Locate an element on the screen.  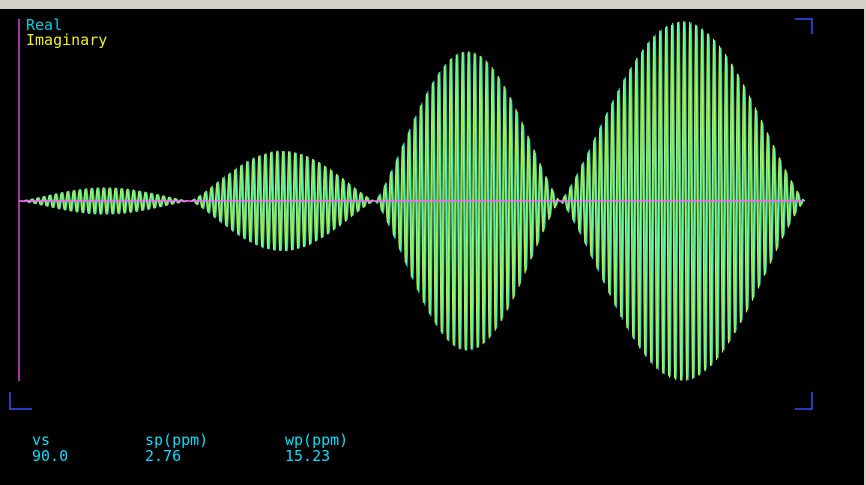
window-frame-right is located at coordinates (865, 242).